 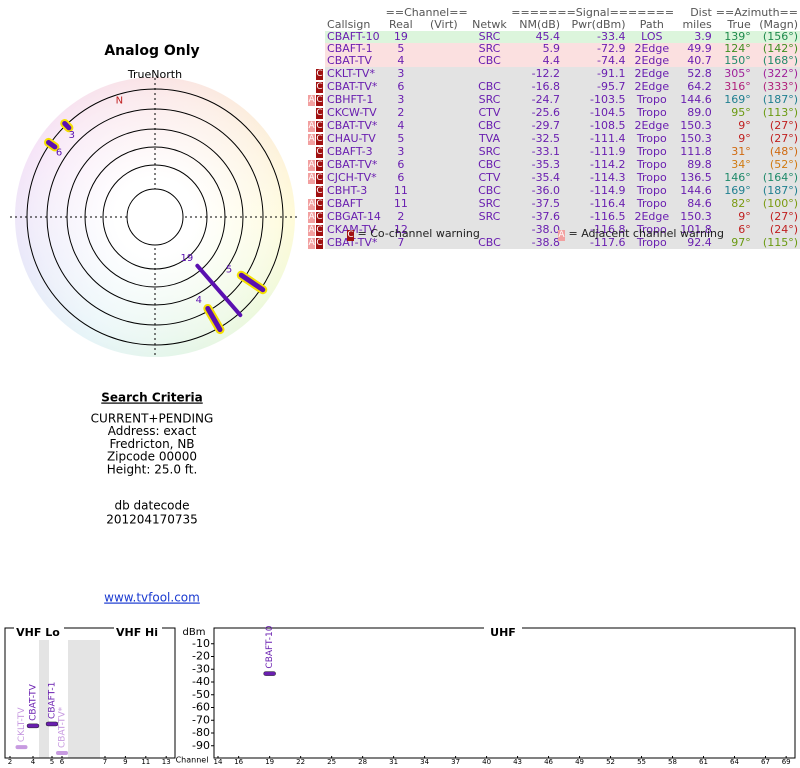 What do you see at coordinates (733, 216) in the screenshot?
I see `cell-true: 9°` at bounding box center [733, 216].